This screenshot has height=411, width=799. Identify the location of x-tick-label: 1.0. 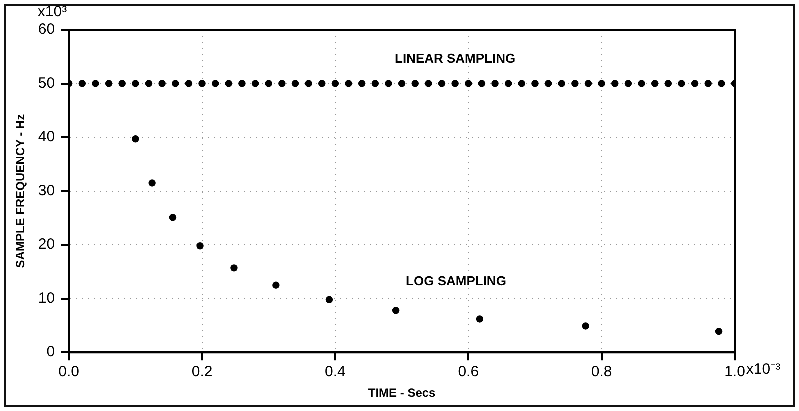
(735, 372).